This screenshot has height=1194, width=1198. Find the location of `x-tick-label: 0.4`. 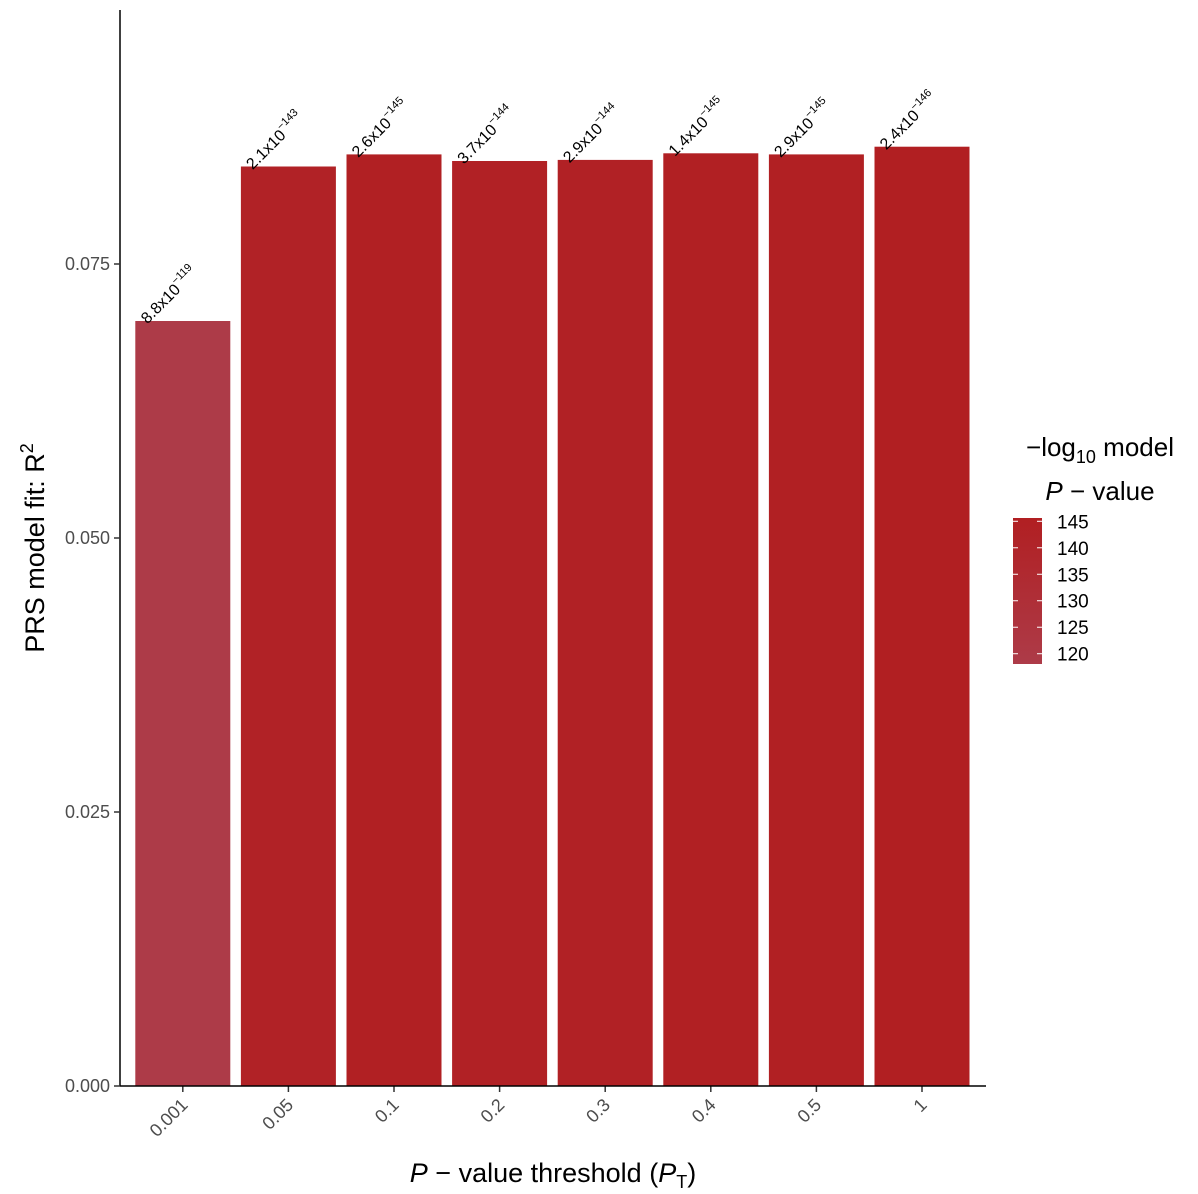

x-tick-label: 0.4 is located at coordinates (704, 1111).